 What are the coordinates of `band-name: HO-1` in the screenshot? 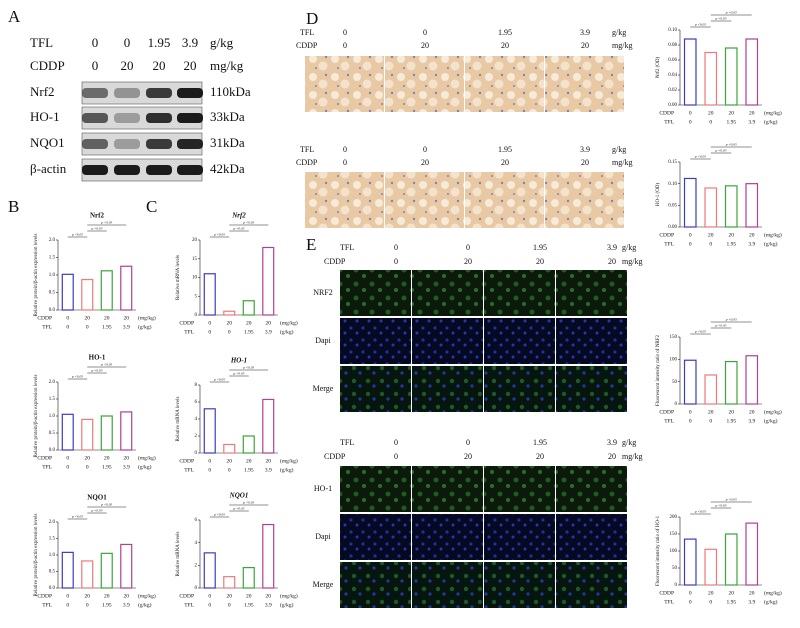 It's located at (45, 116).